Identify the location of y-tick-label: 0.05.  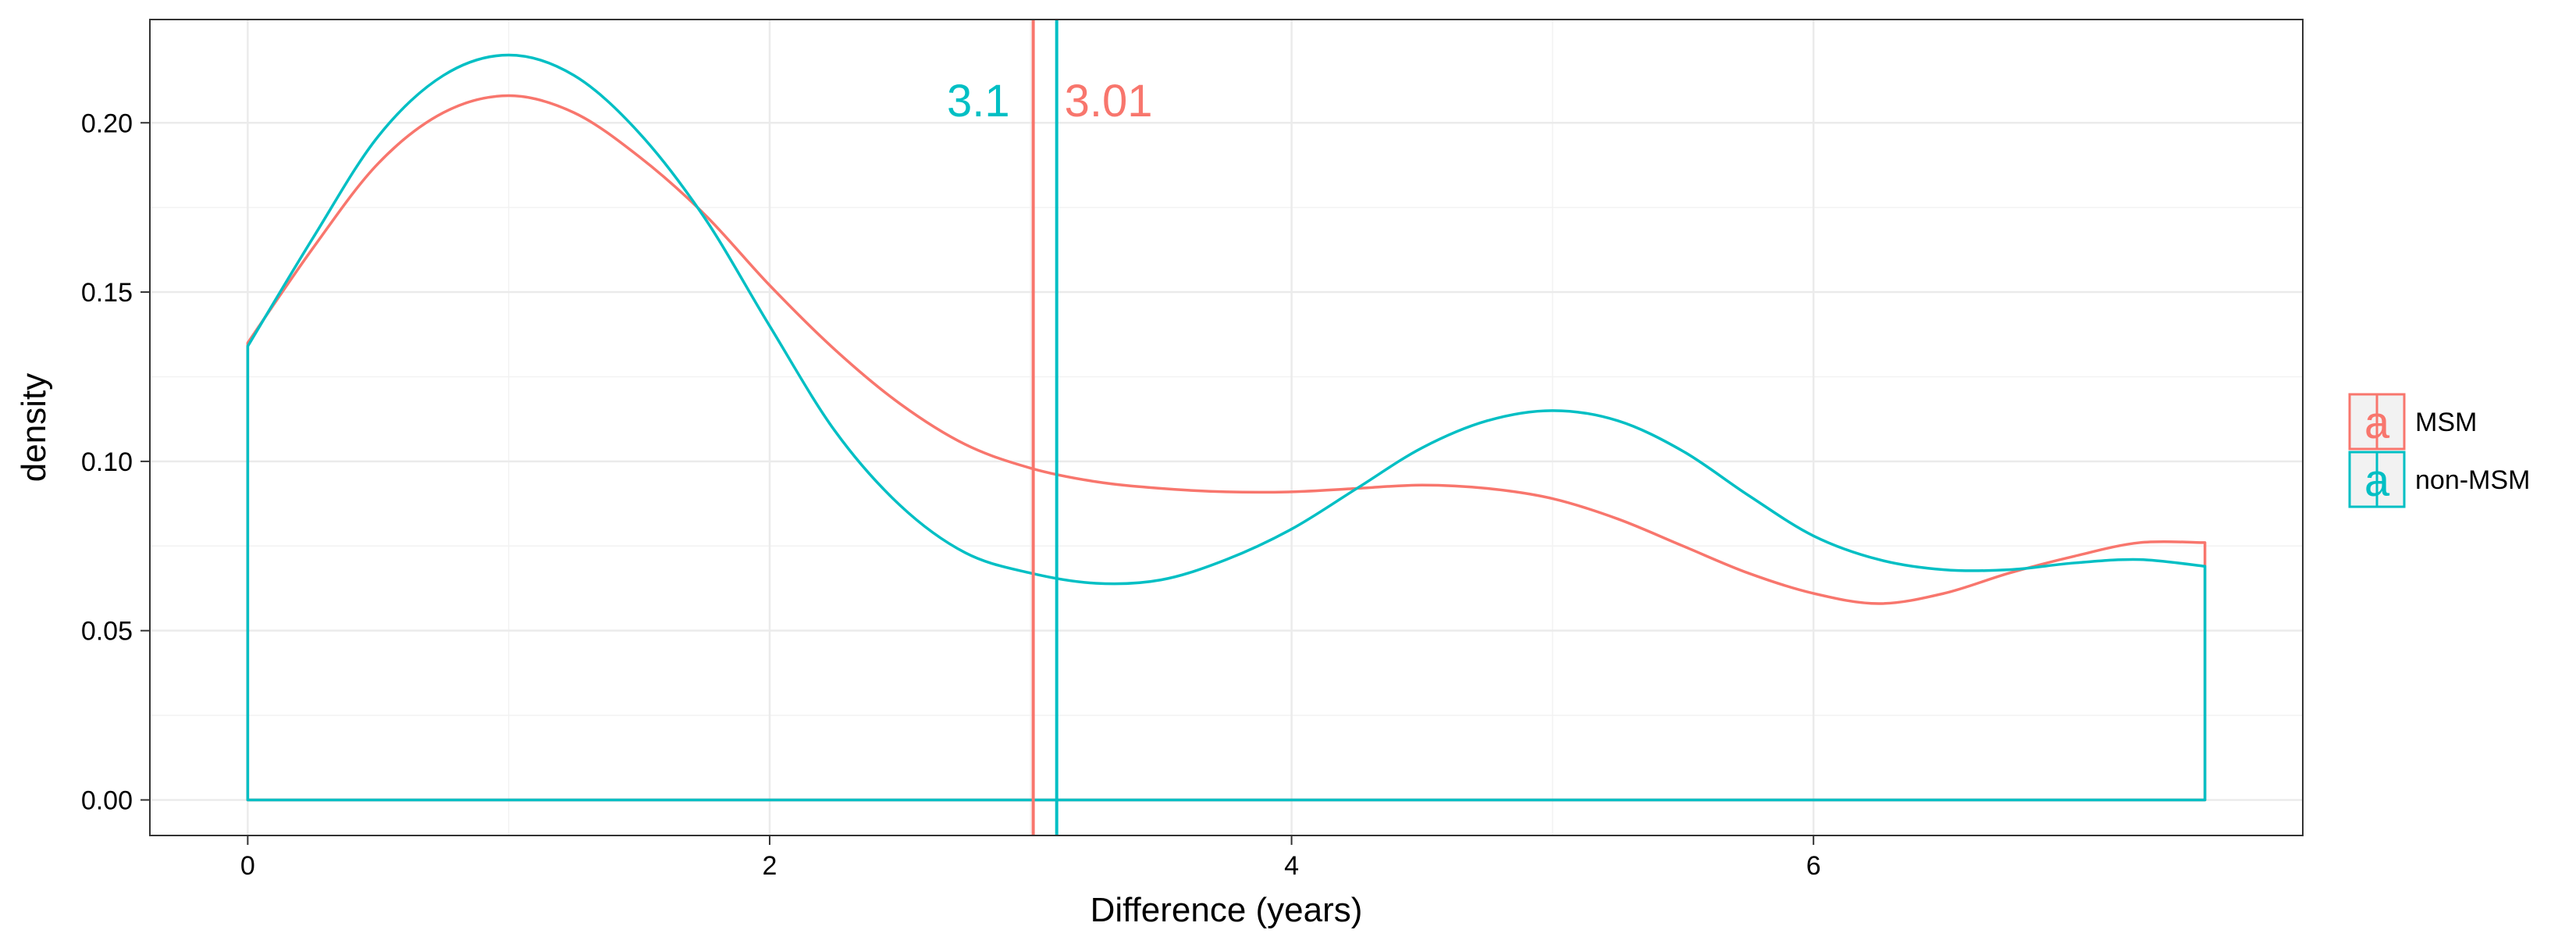
(107, 632).